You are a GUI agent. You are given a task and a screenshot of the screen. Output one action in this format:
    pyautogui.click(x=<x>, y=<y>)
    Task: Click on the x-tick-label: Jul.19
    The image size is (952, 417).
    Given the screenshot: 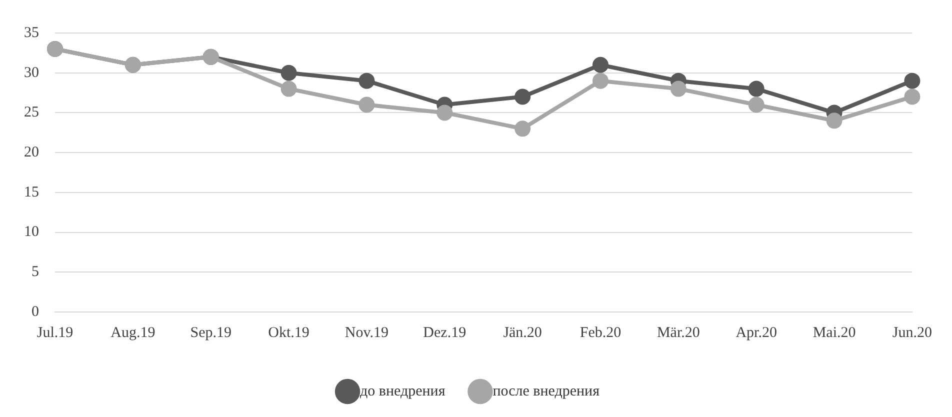 What is the action you would take?
    pyautogui.click(x=55, y=332)
    